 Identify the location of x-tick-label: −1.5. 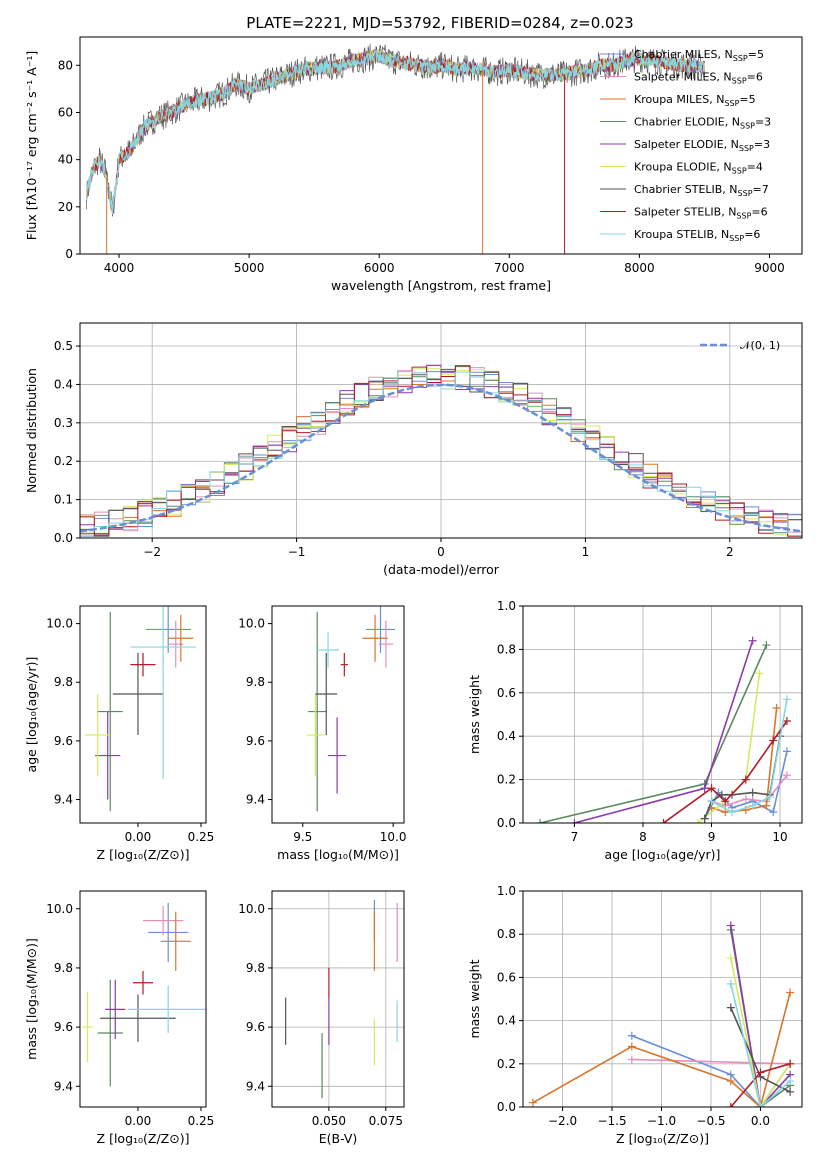
(611, 1121).